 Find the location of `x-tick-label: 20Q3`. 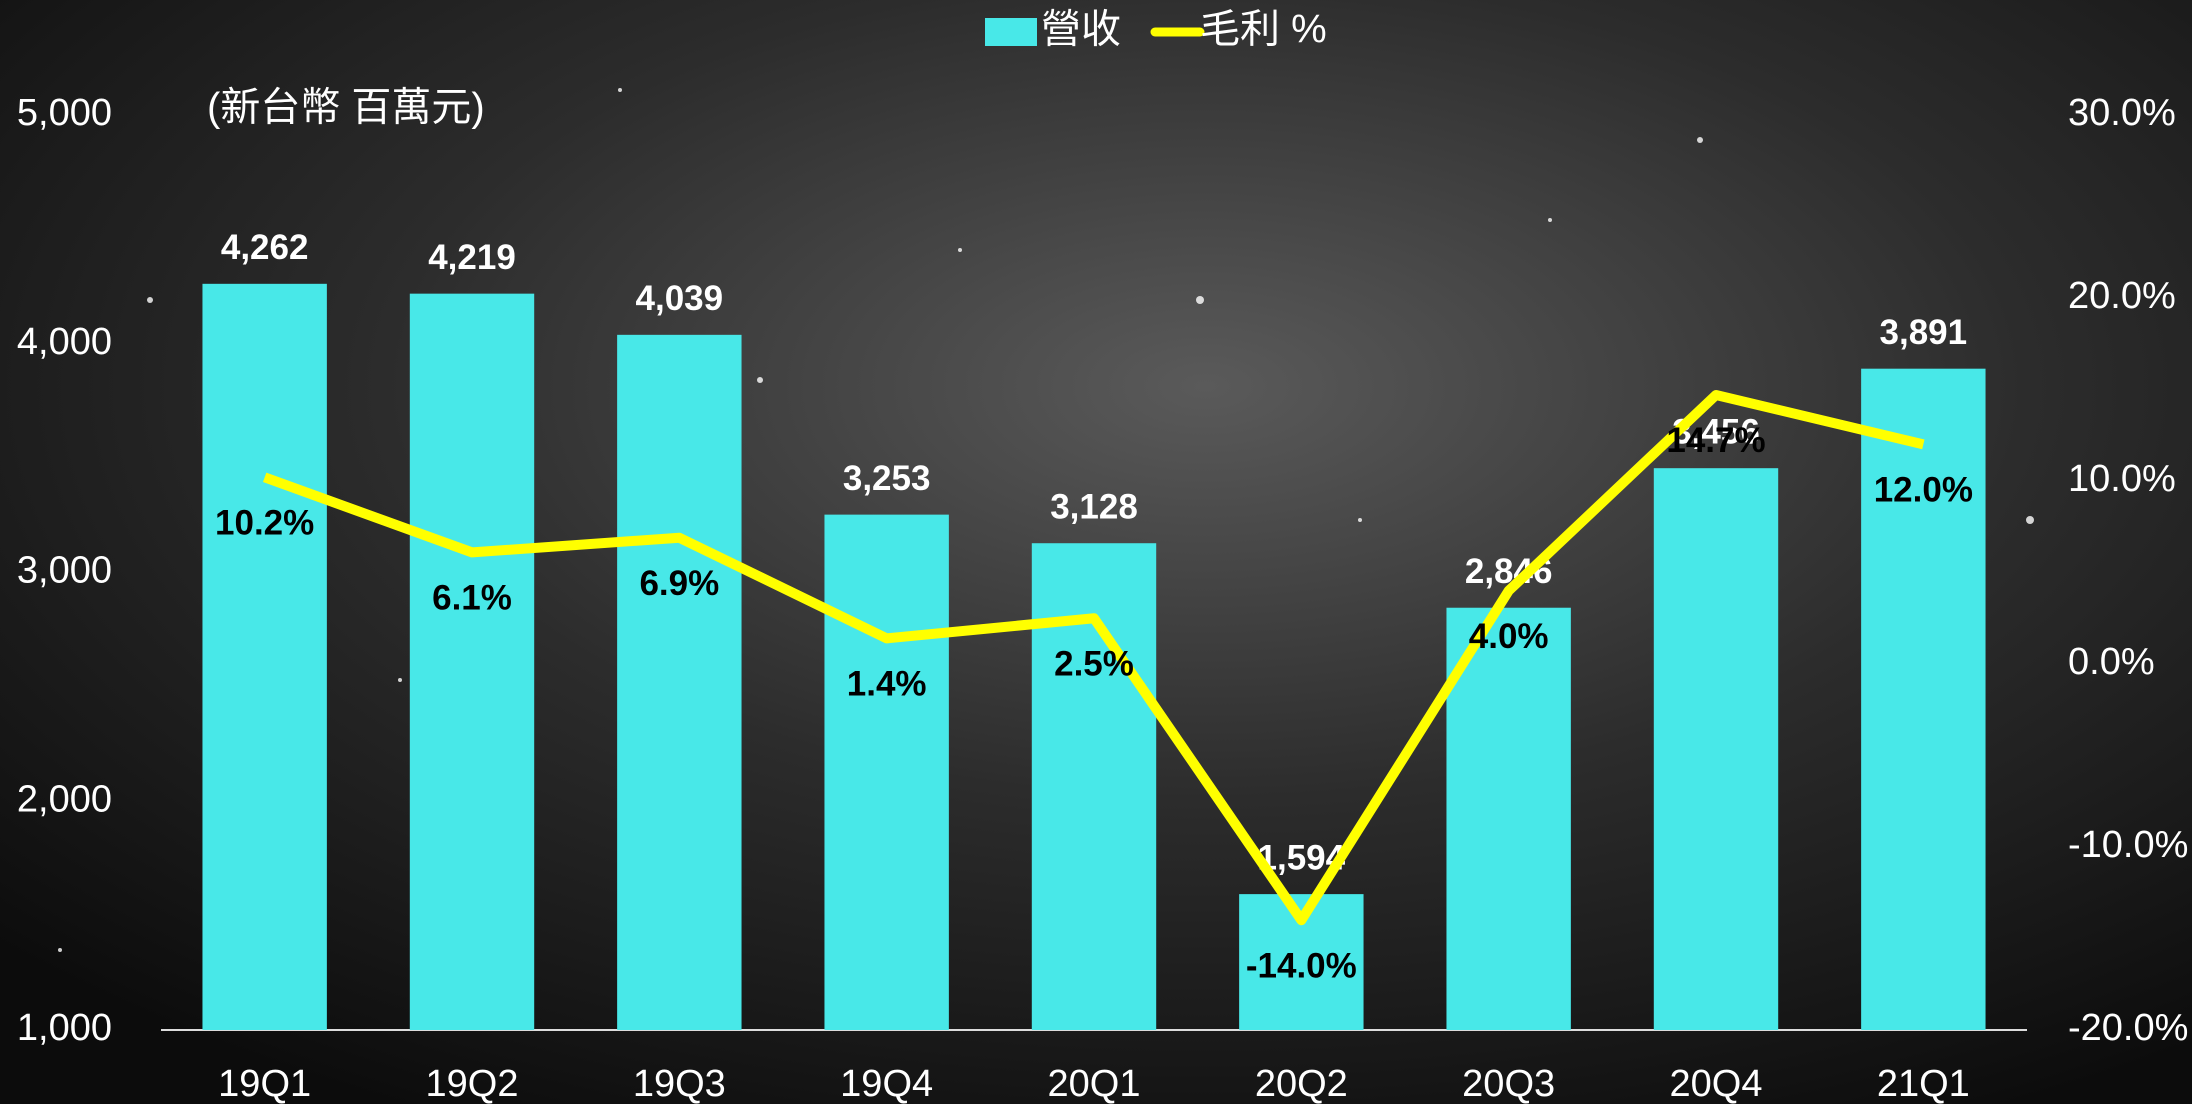

x-tick-label: 20Q3 is located at coordinates (1508, 1083).